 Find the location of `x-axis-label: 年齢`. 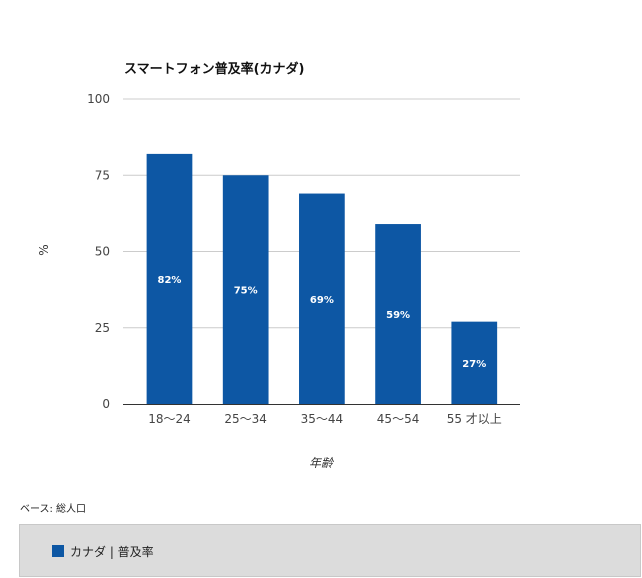

x-axis-label: 年齢 is located at coordinates (322, 463).